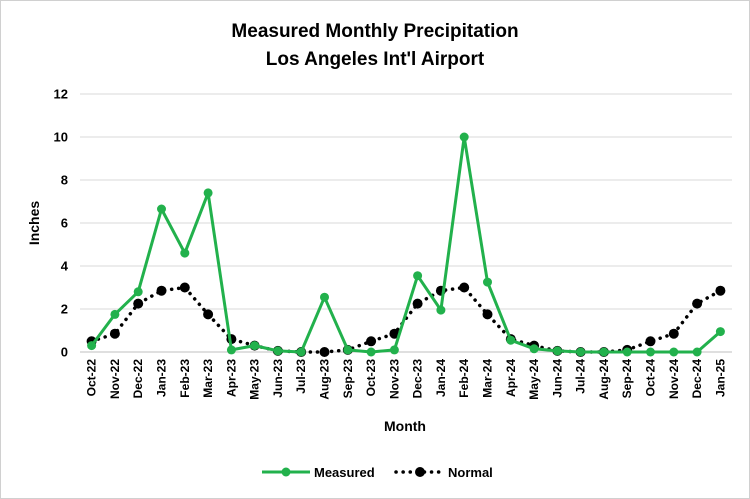  Describe the element at coordinates (64, 352) in the screenshot. I see `y-tick-label: 0` at that location.